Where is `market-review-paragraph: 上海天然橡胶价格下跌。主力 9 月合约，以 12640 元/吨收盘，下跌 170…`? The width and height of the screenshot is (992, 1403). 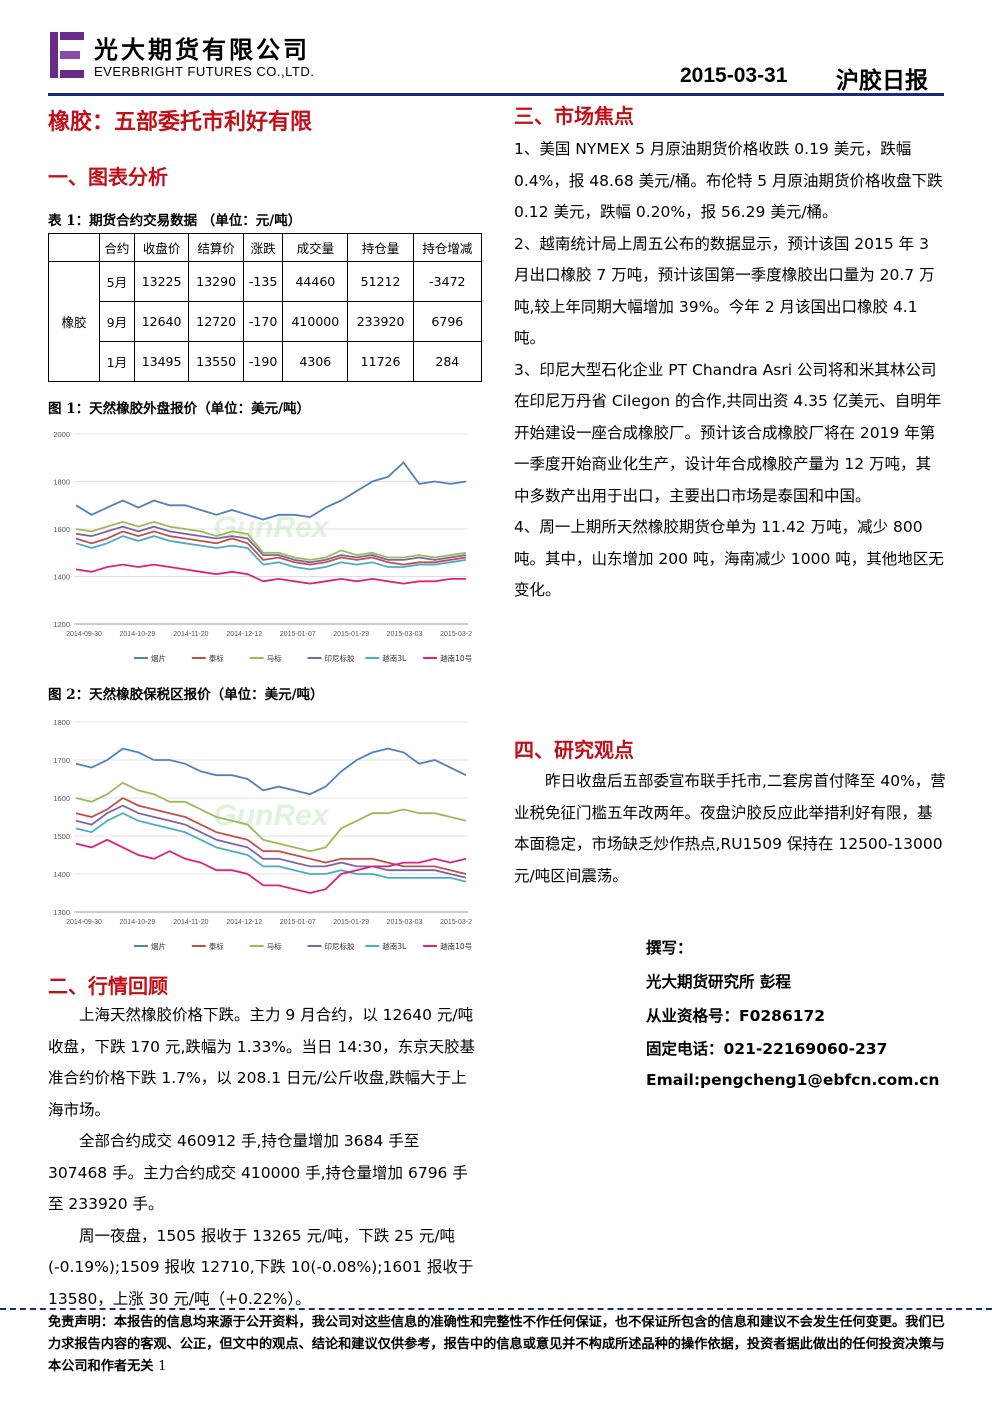 market-review-paragraph: 上海天然橡胶价格下跌。主力 9 月合约，以 12640 元/吨收盘，下跌 170… is located at coordinates (262, 1062).